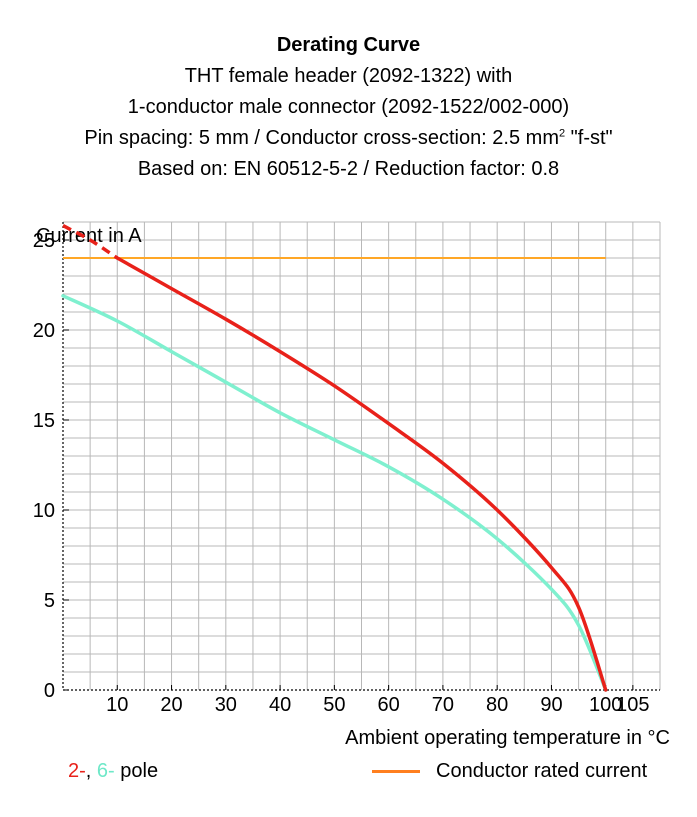 The width and height of the screenshot is (697, 817). What do you see at coordinates (171, 705) in the screenshot?
I see `x-tick-label: 20` at bounding box center [171, 705].